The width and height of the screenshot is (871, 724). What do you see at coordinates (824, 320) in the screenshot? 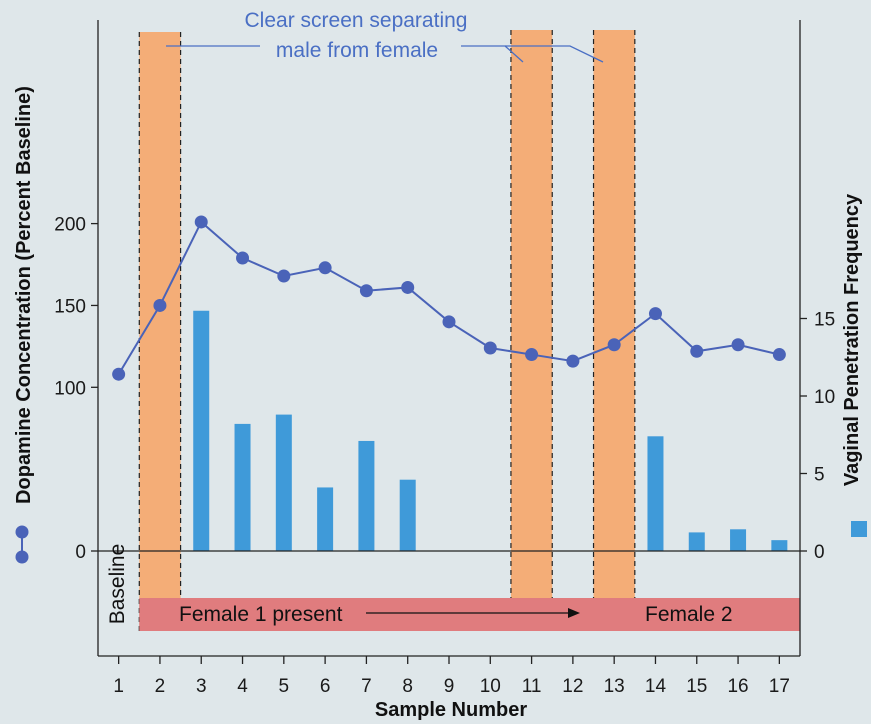
I see `y-right-tick-label: 15` at bounding box center [824, 320].